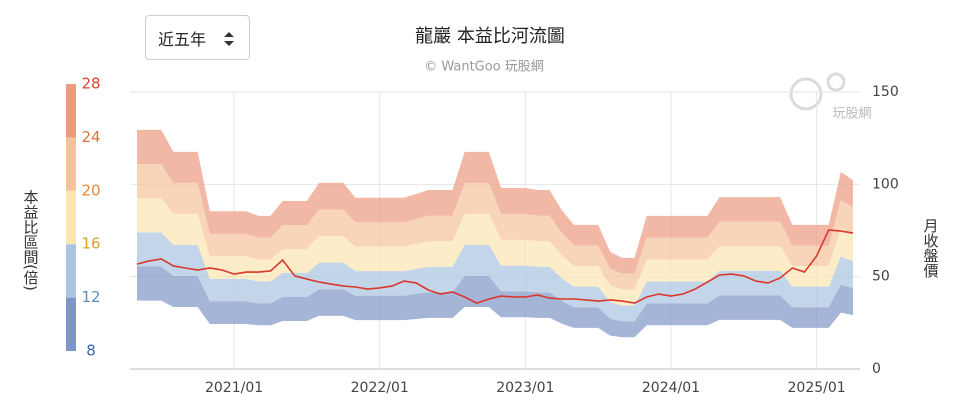 This screenshot has width=964, height=412. Describe the element at coordinates (885, 184) in the screenshot. I see `y-tick-label: 100` at that location.